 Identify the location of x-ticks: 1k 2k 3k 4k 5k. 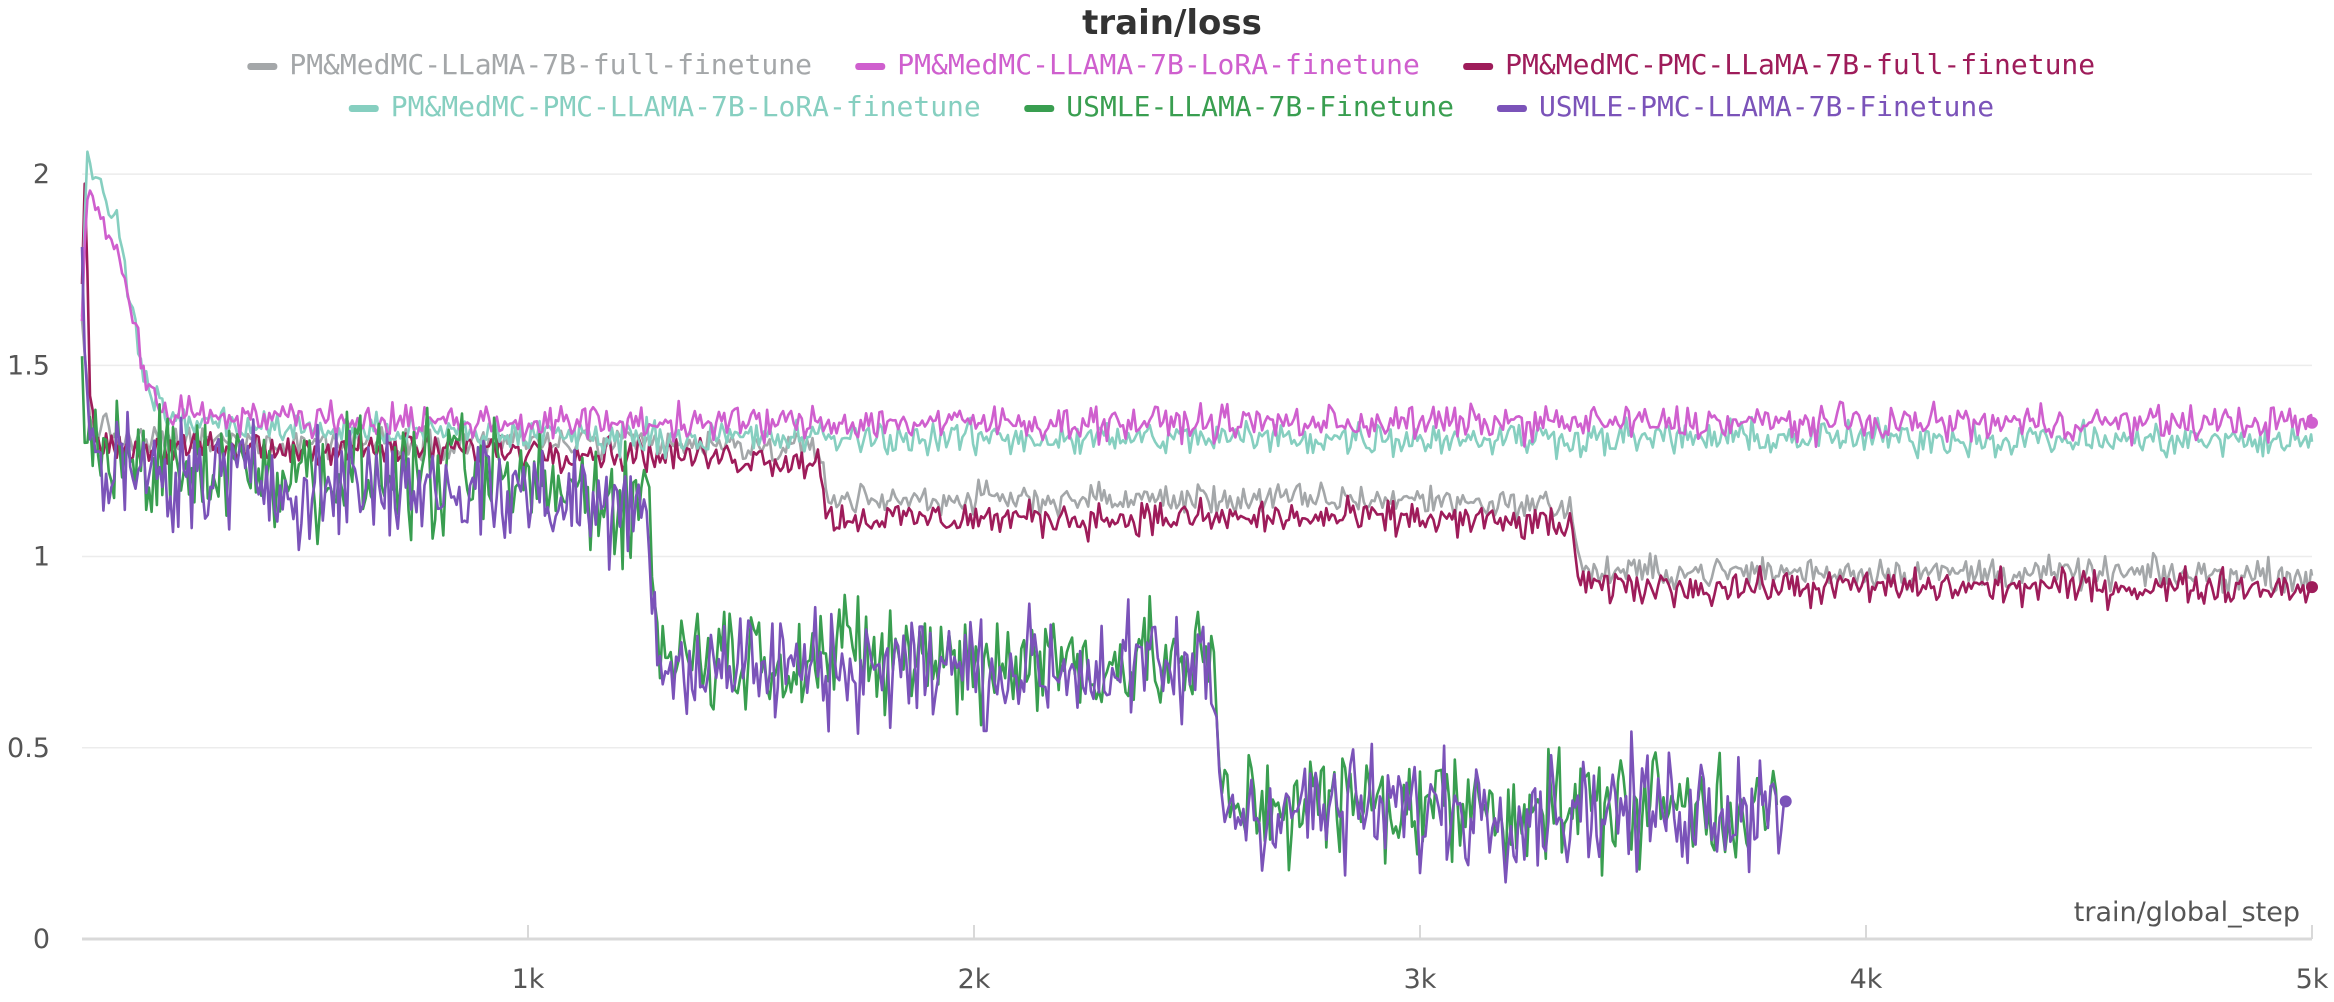
(1420, 960).